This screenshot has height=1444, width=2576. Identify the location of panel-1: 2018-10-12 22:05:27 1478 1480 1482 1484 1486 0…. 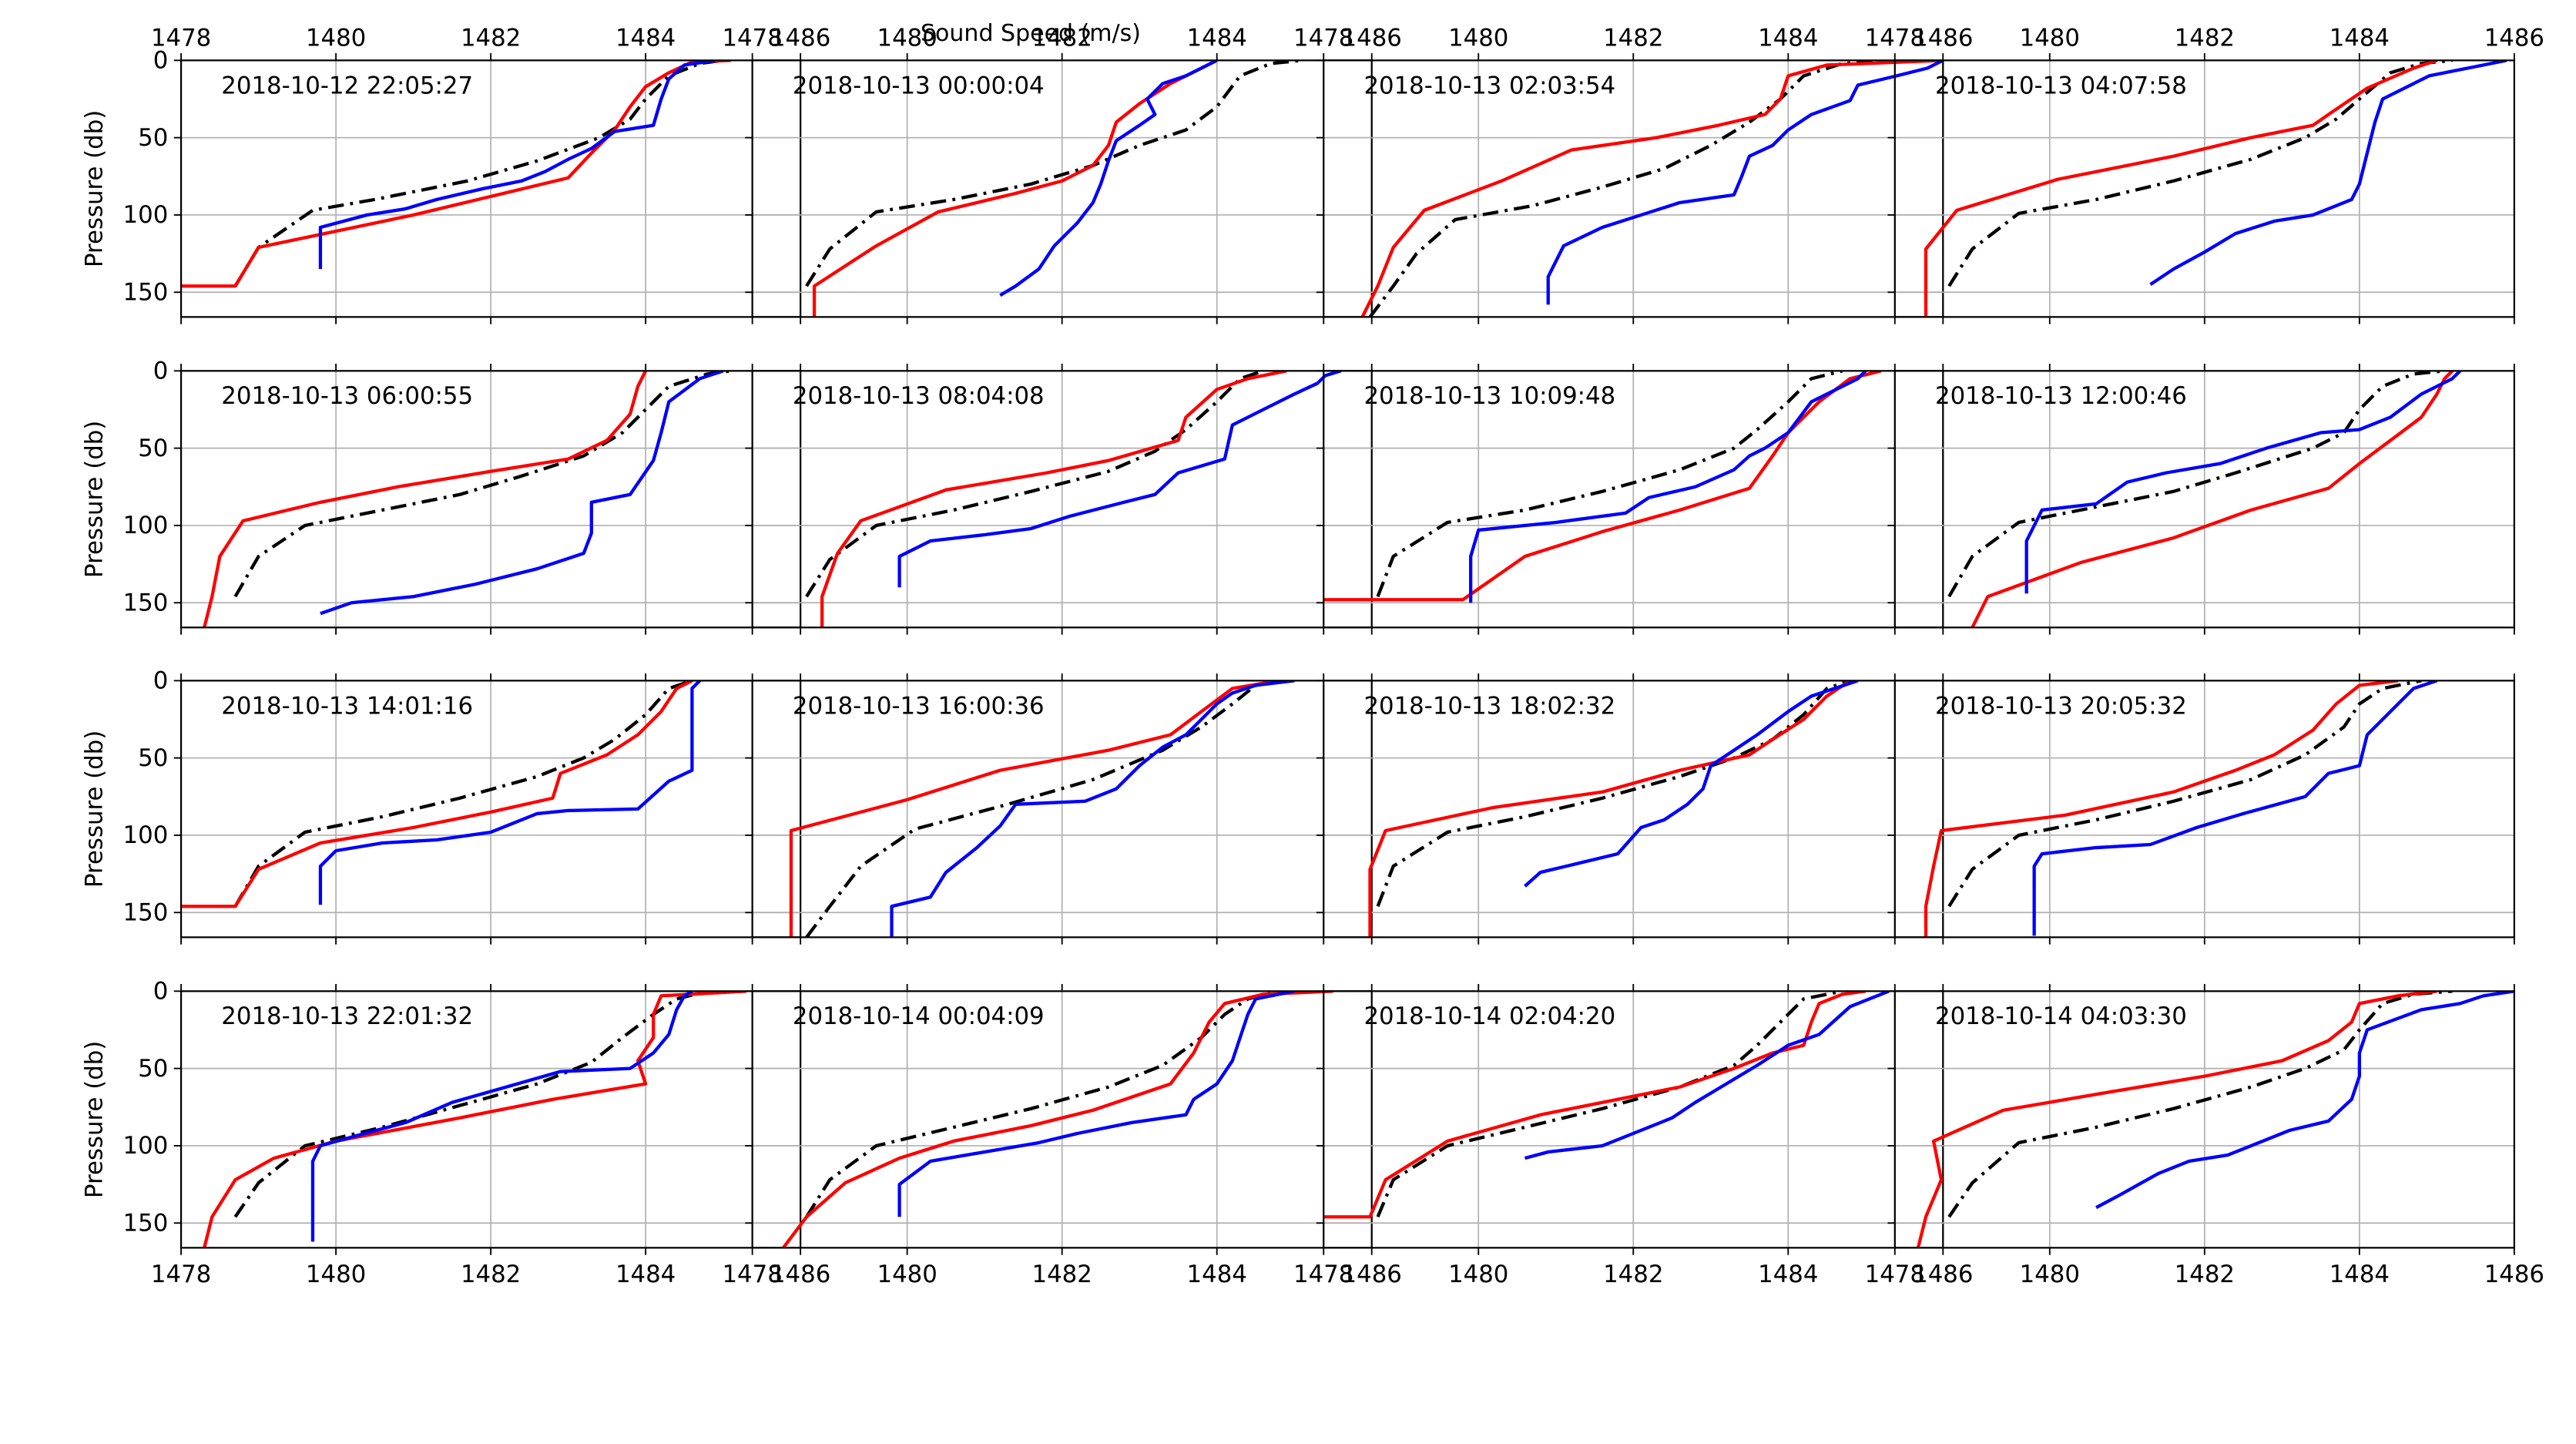
(455, 174).